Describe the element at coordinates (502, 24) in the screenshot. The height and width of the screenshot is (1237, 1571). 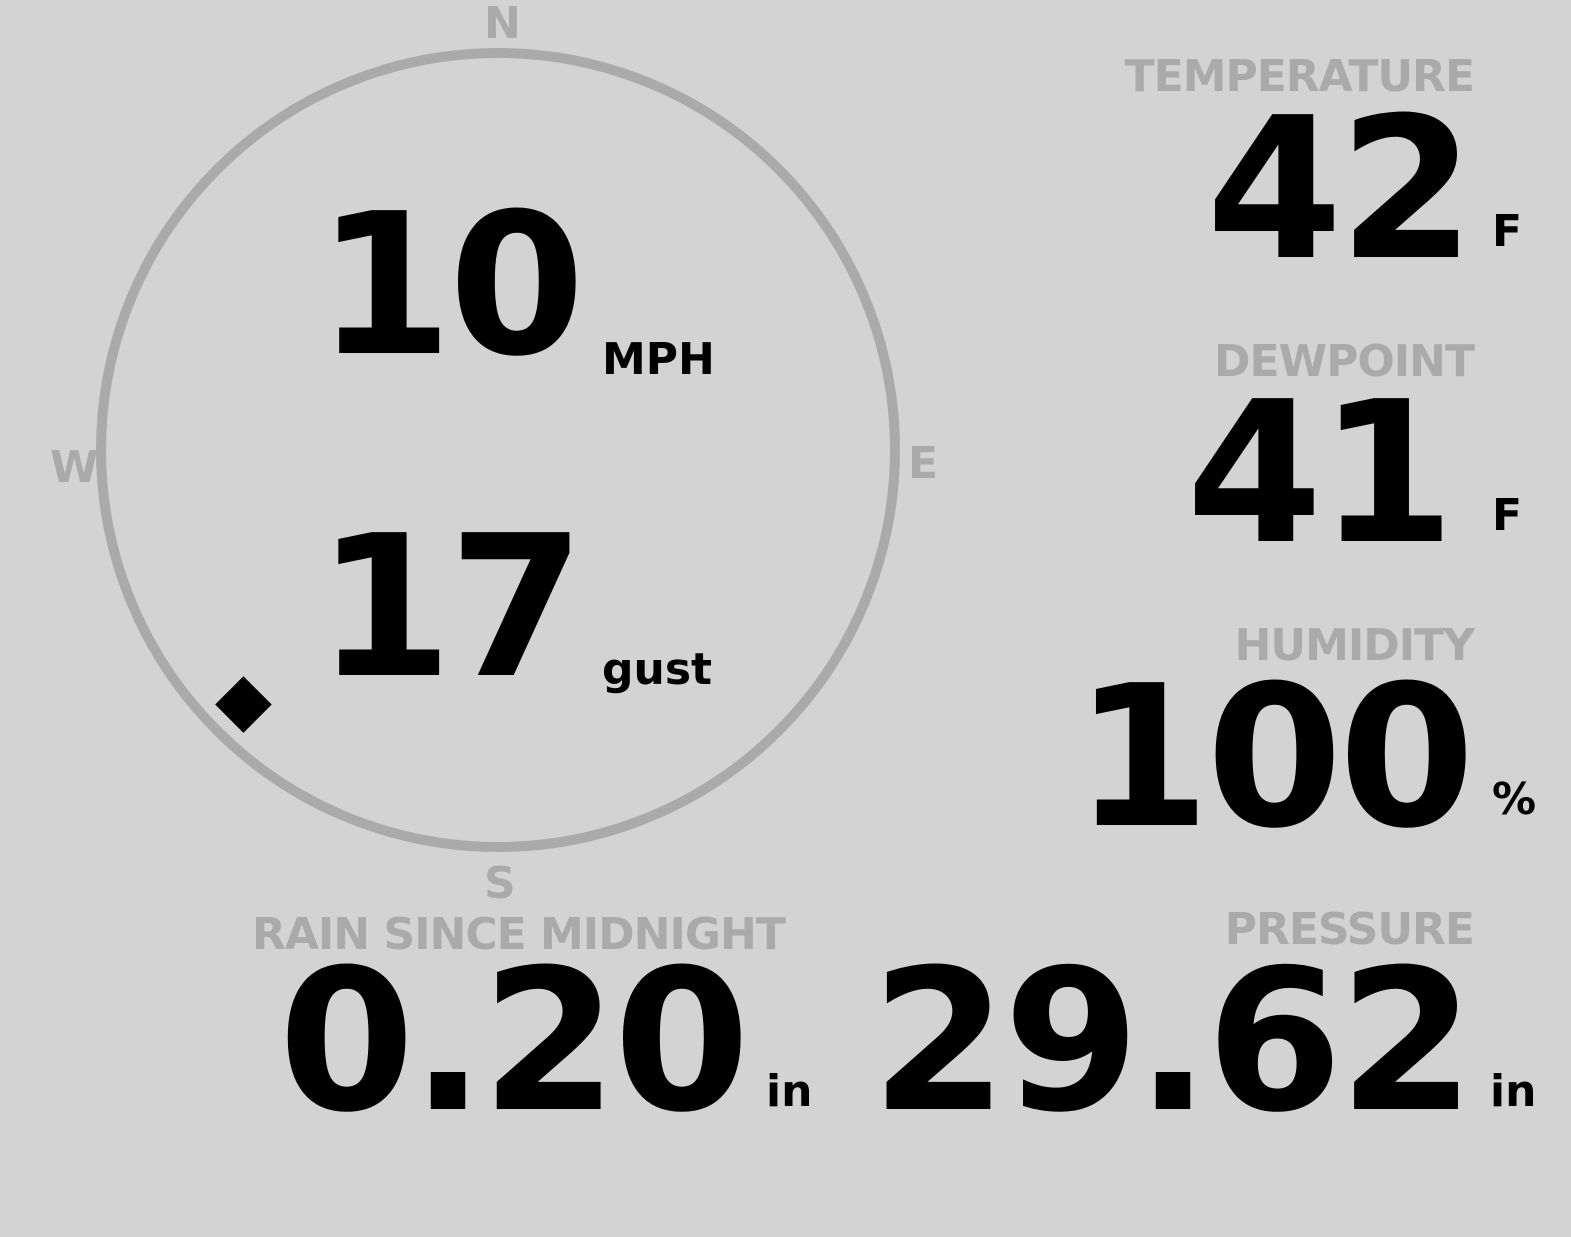
I see `compass-north-label: N` at that location.